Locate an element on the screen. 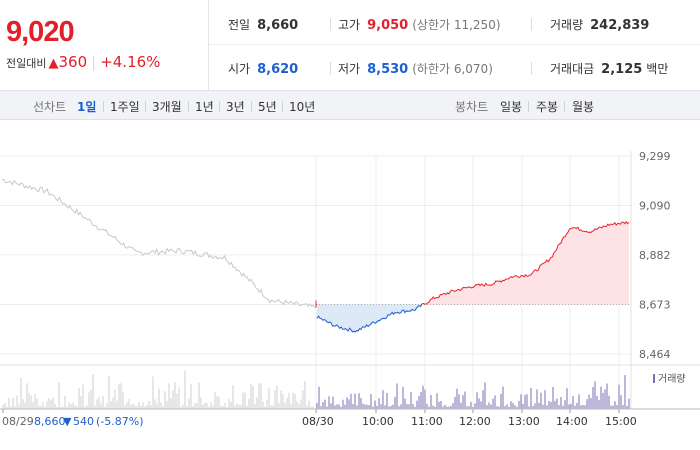 The width and height of the screenshot is (700, 450). line-chart-label: 선차트 is located at coordinates (50, 107).